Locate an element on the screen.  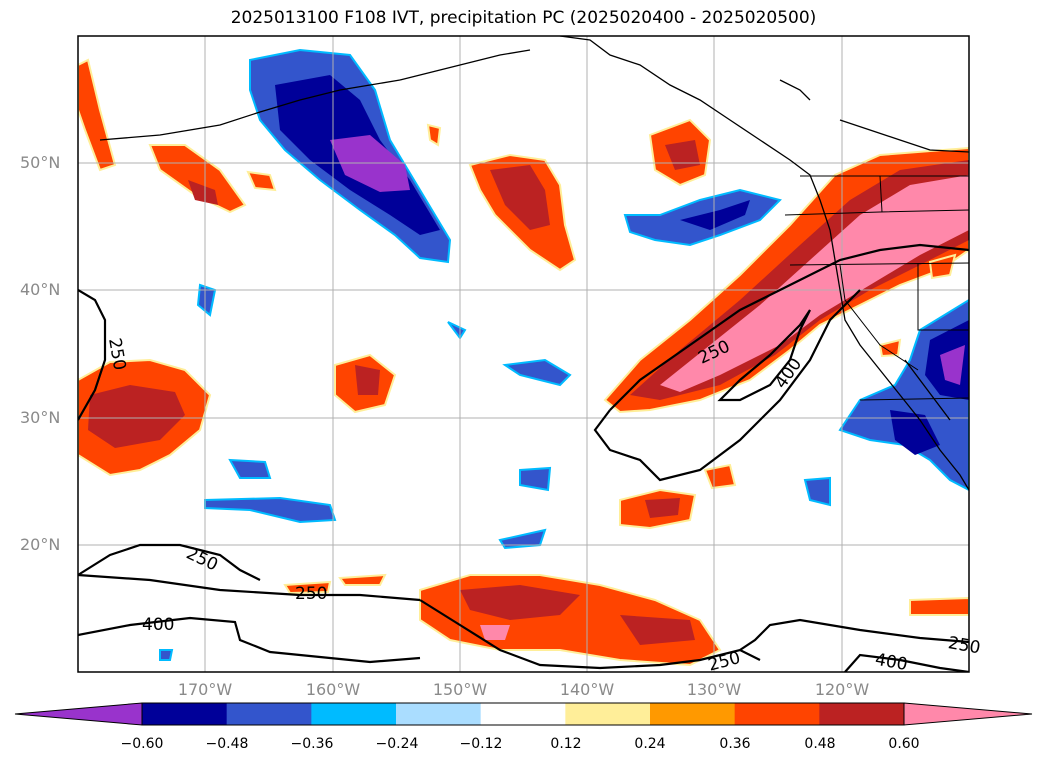
lon-label: 150°W is located at coordinates (460, 689).